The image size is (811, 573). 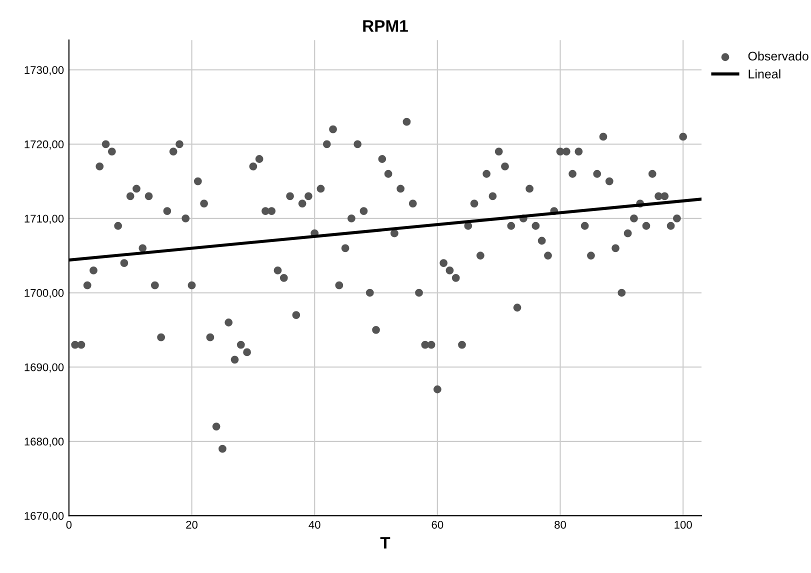 I want to click on y-tick-label: 1680,00, so click(x=44, y=442).